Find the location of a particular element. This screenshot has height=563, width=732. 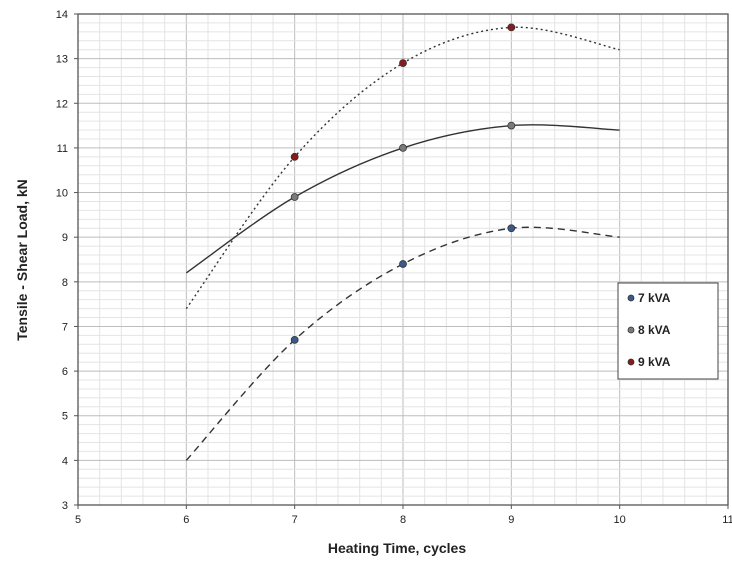

y-axis-title: Tensile - Shear Load, kN is located at coordinates (22, 260).